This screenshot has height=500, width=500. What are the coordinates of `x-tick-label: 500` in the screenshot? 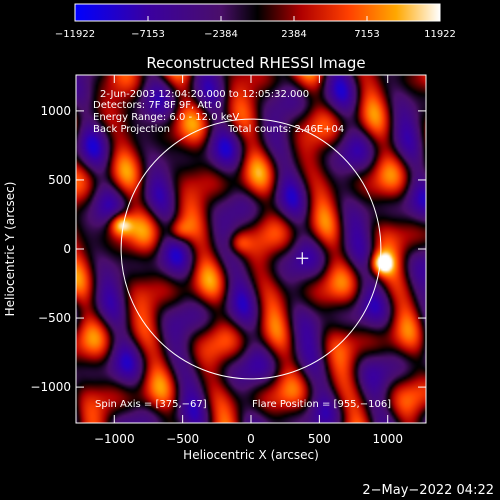 It's located at (319, 439).